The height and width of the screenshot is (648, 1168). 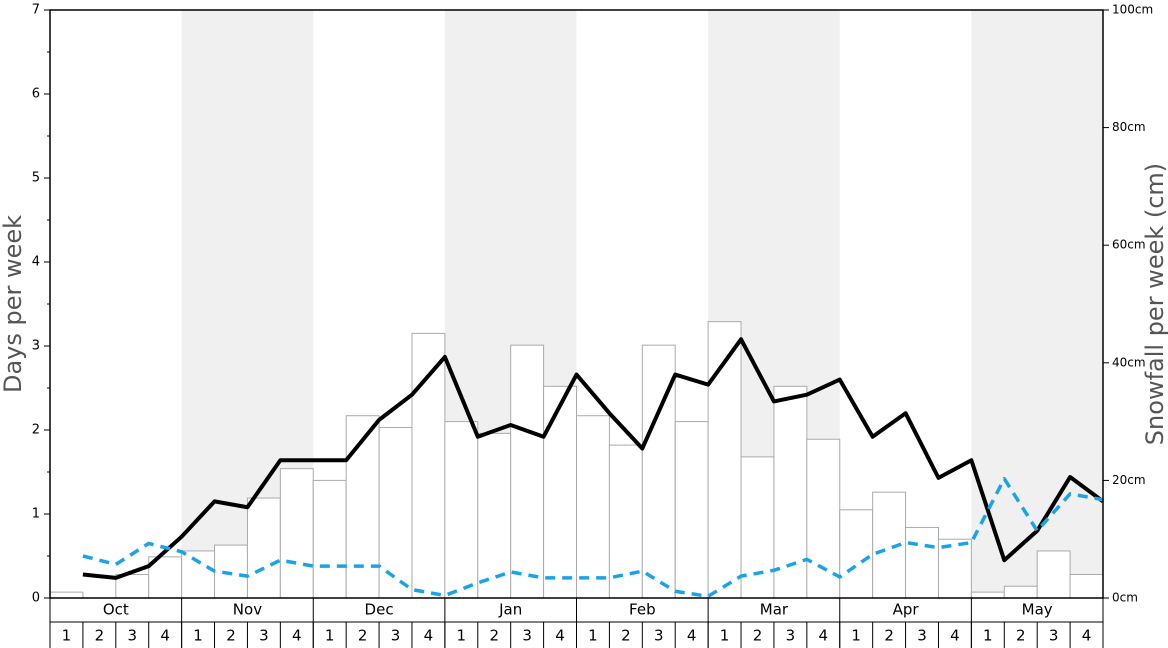 I want to click on y-tick-label: 0, so click(x=36, y=598).